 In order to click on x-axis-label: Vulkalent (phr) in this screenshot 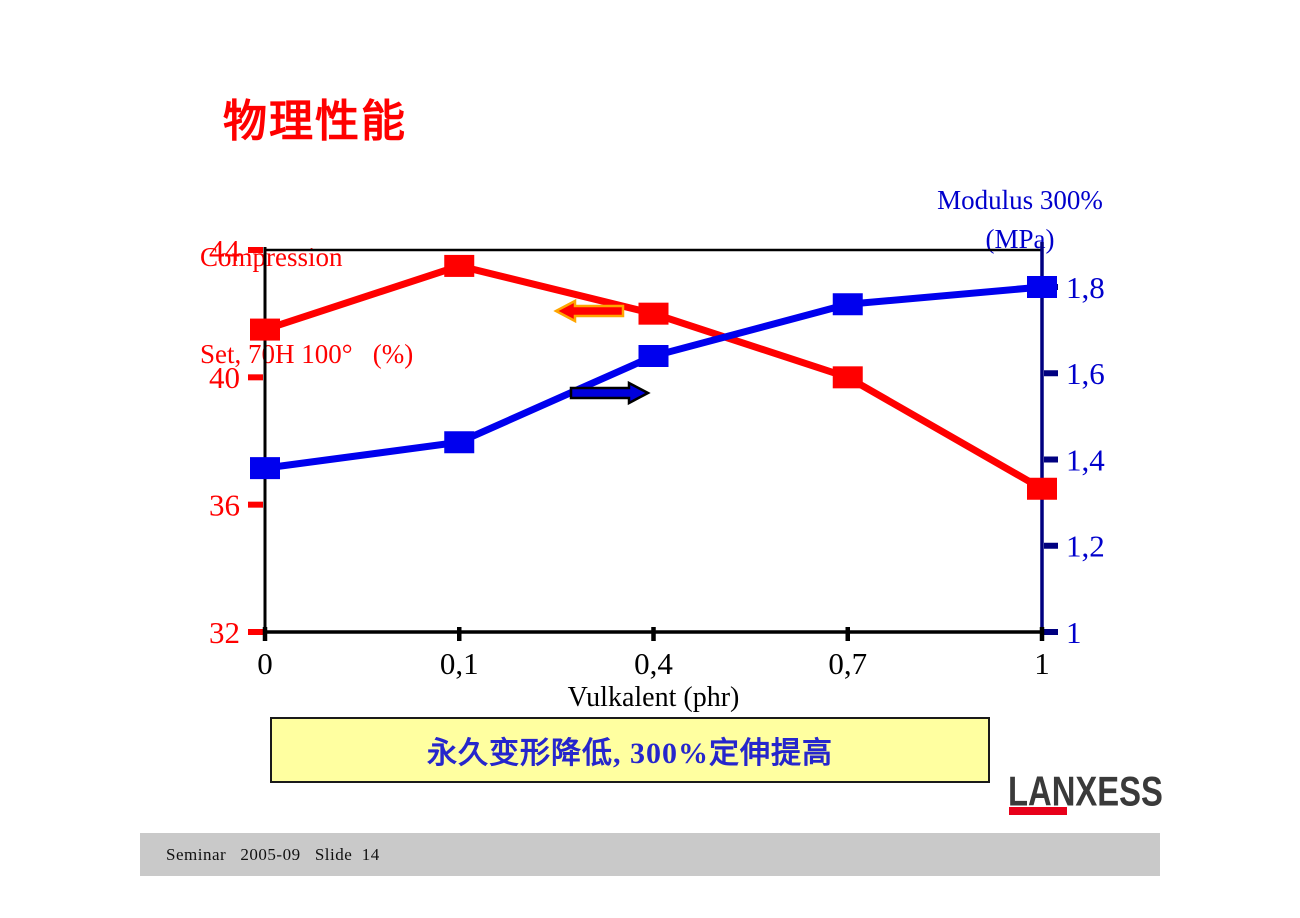, I will do `click(654, 697)`.